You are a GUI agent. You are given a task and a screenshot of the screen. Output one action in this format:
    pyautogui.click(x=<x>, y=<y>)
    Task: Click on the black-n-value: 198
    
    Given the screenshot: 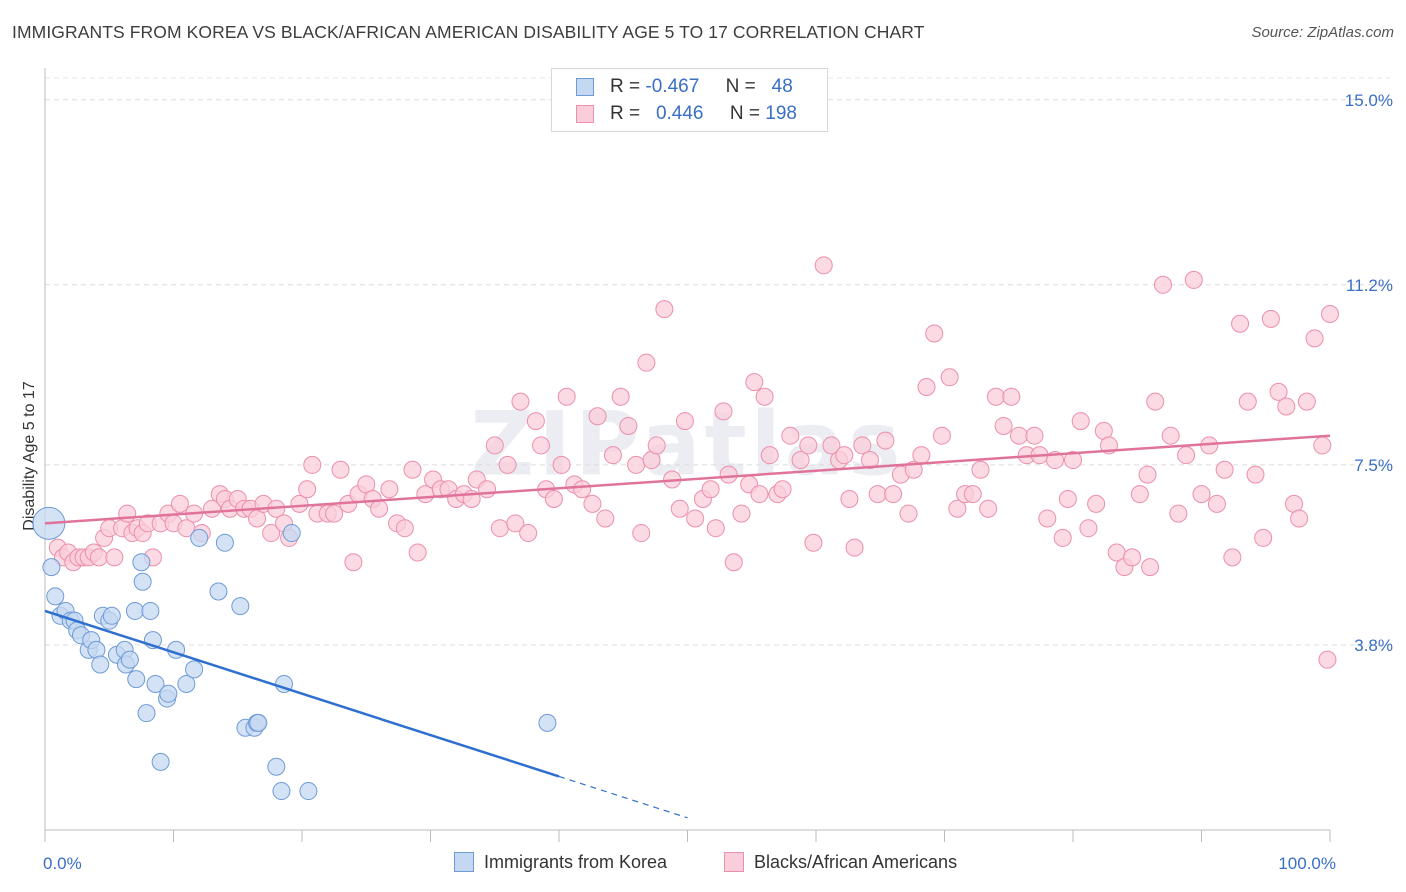 What is the action you would take?
    pyautogui.click(x=781, y=113)
    